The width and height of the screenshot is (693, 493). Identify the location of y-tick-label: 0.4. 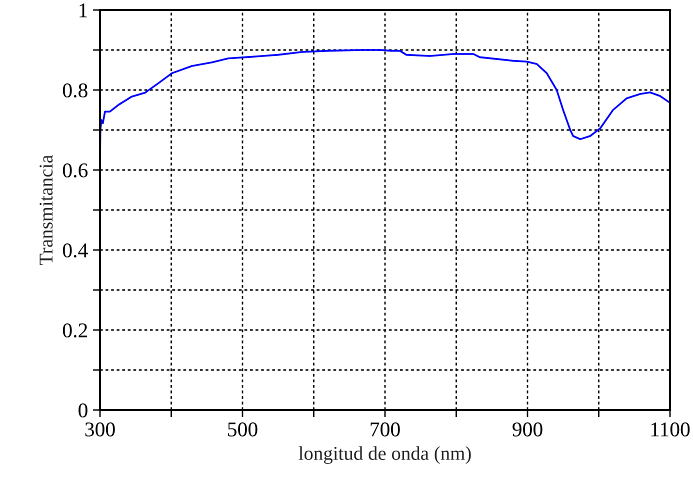
(75, 250).